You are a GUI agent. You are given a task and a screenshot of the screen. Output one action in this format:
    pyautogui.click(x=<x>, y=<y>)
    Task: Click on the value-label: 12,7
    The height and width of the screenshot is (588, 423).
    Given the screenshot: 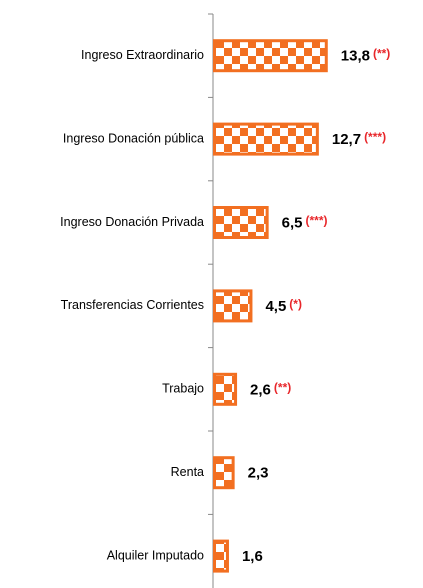 What is the action you would take?
    pyautogui.click(x=346, y=139)
    